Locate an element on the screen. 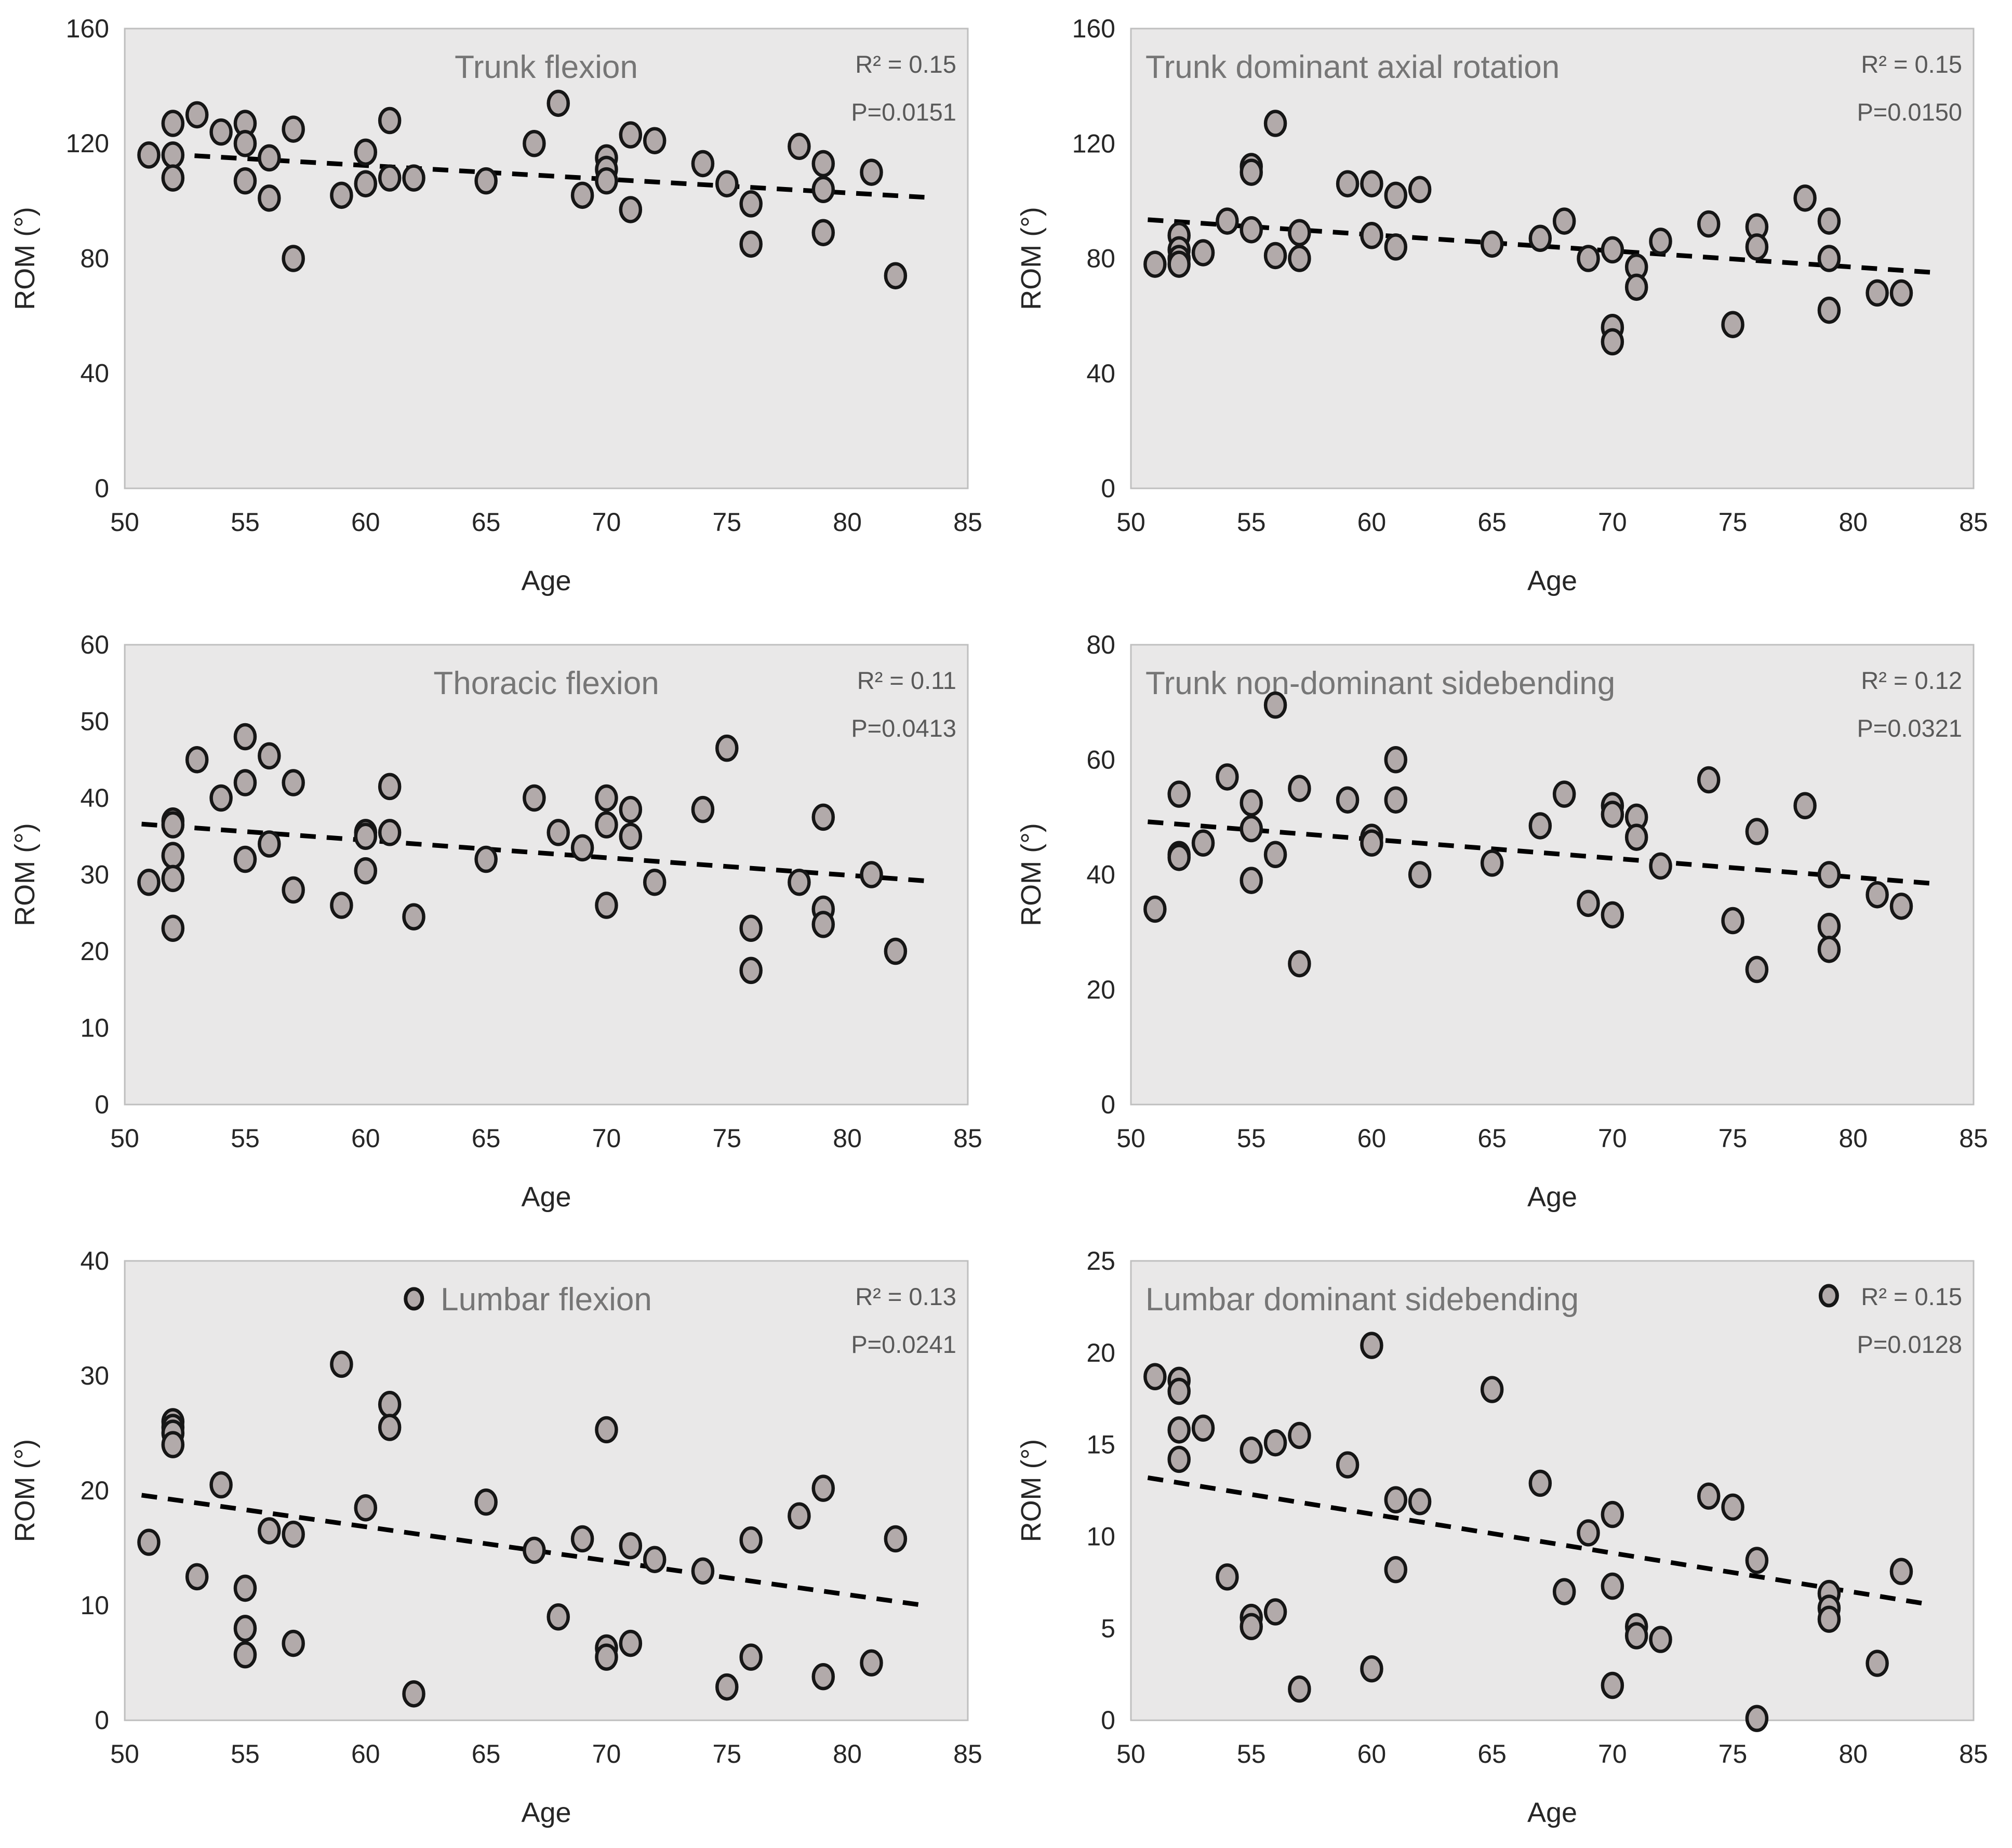 Image resolution: width=2012 pixels, height=1848 pixels. p-value-label: P=0.0150 is located at coordinates (1909, 112).